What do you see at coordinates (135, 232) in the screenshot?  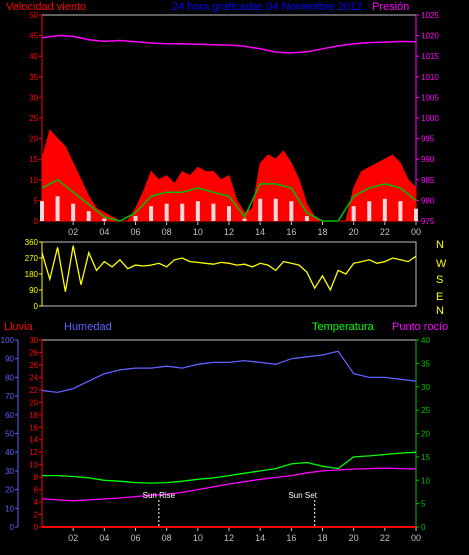 I see `top-xlabel-06: 06` at bounding box center [135, 232].